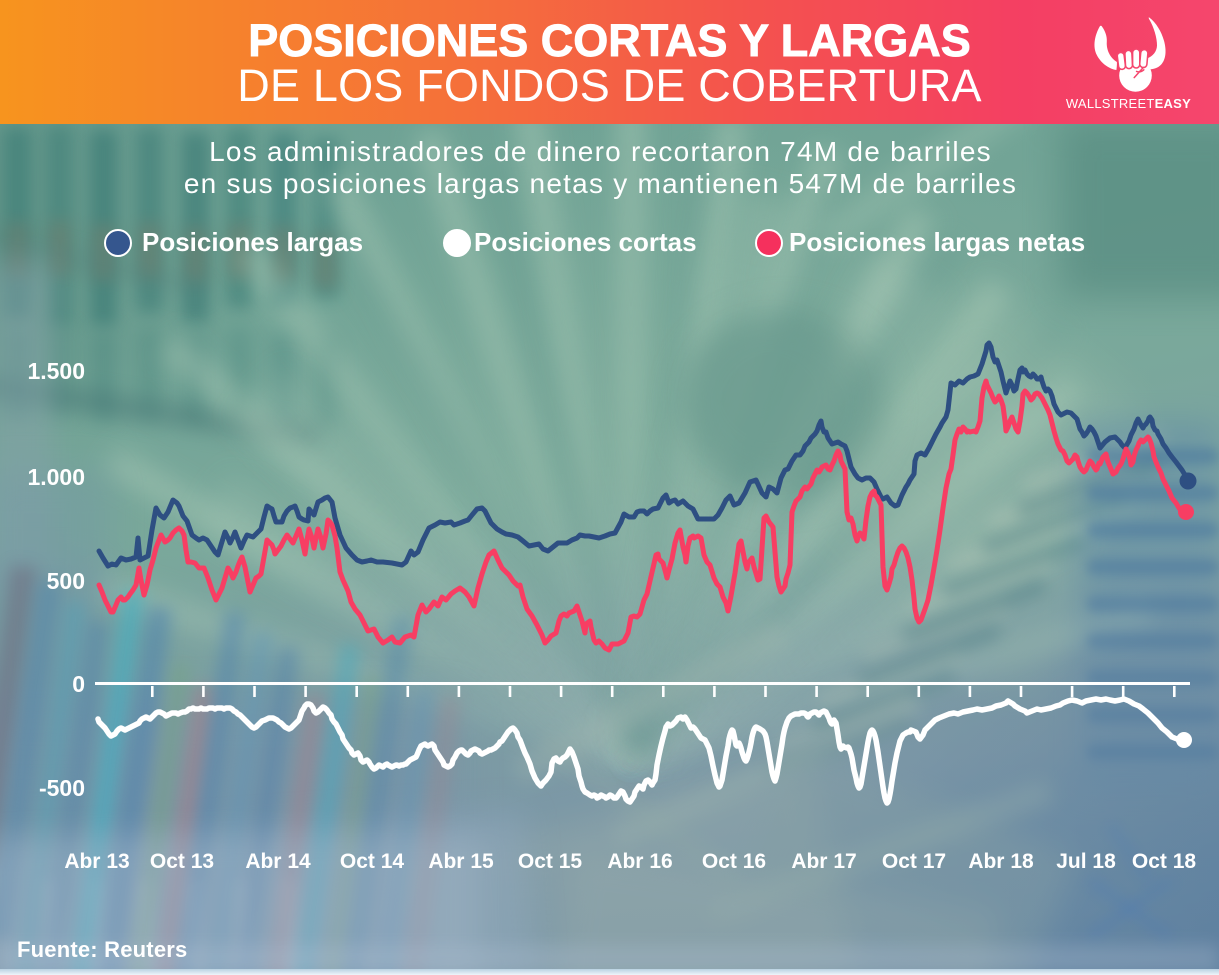  Describe the element at coordinates (914, 861) in the screenshot. I see `svg-text: Oct 17` at that location.